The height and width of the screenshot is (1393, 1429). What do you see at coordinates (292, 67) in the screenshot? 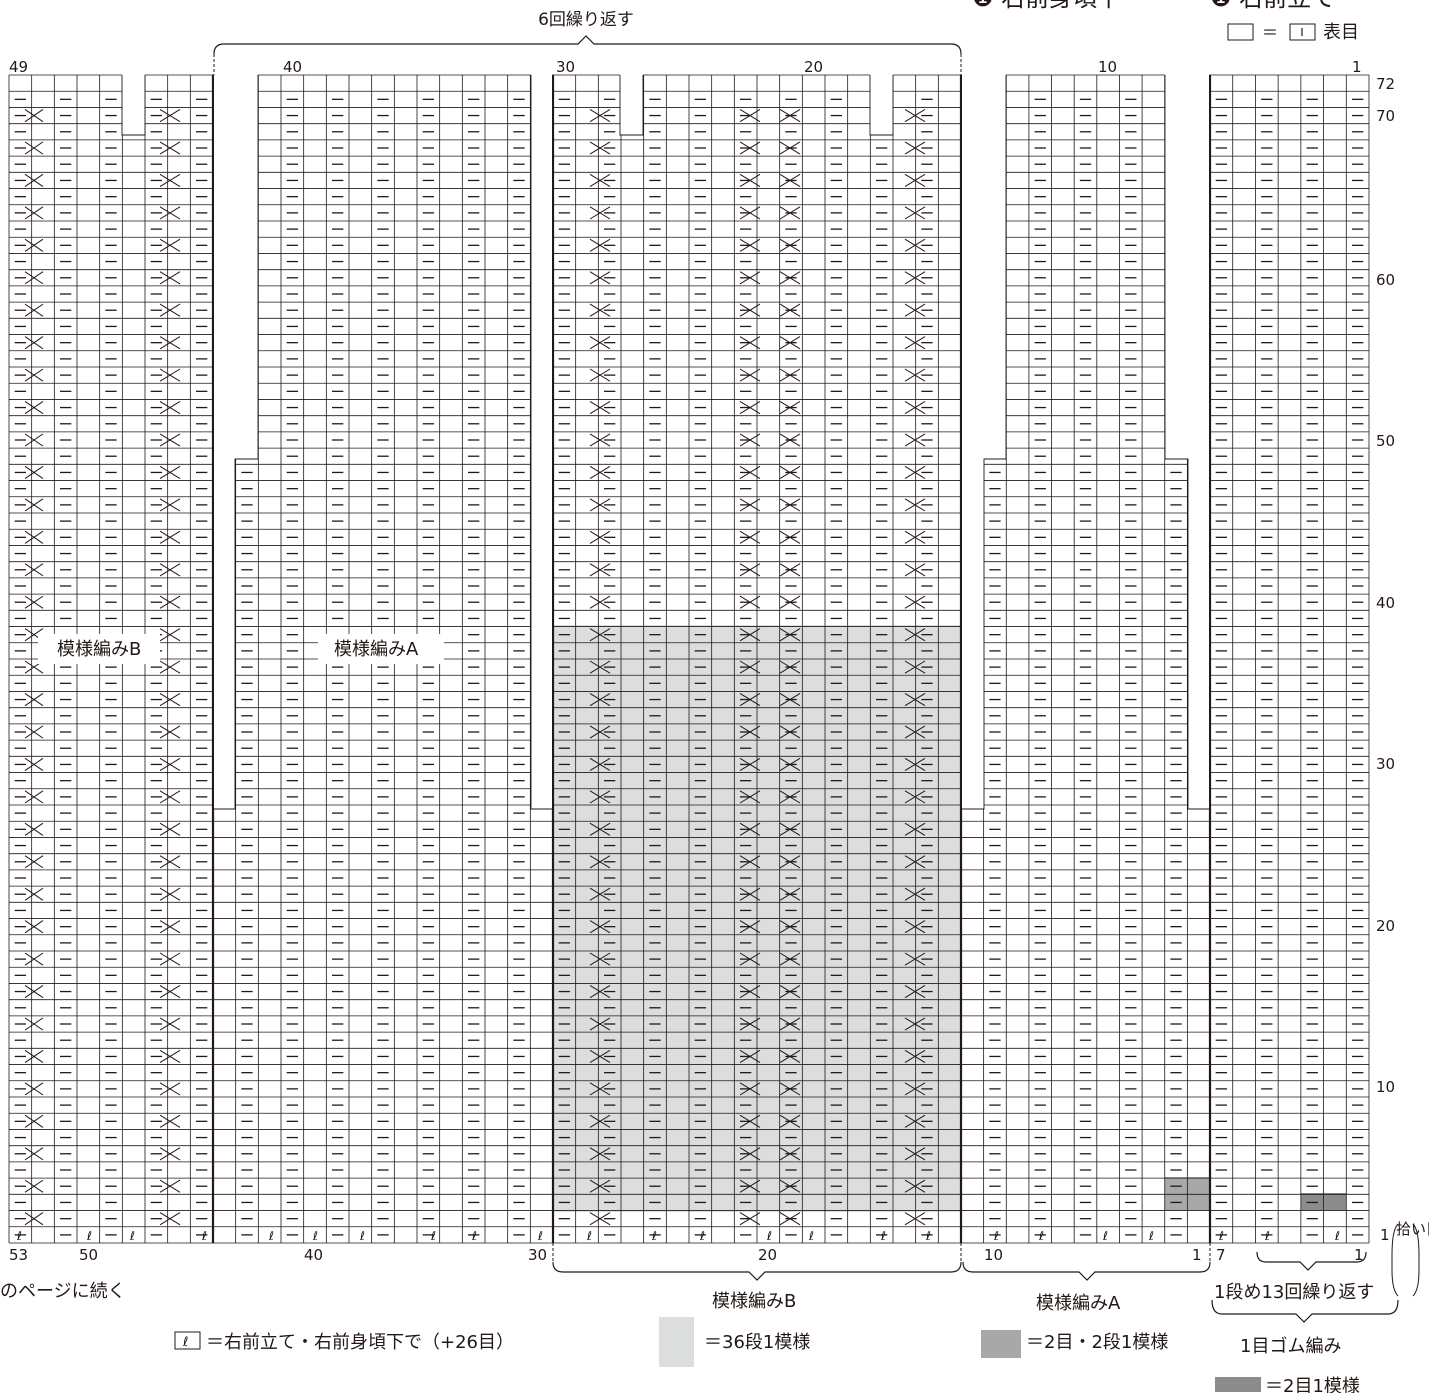
I see `top-number: 40` at bounding box center [292, 67].